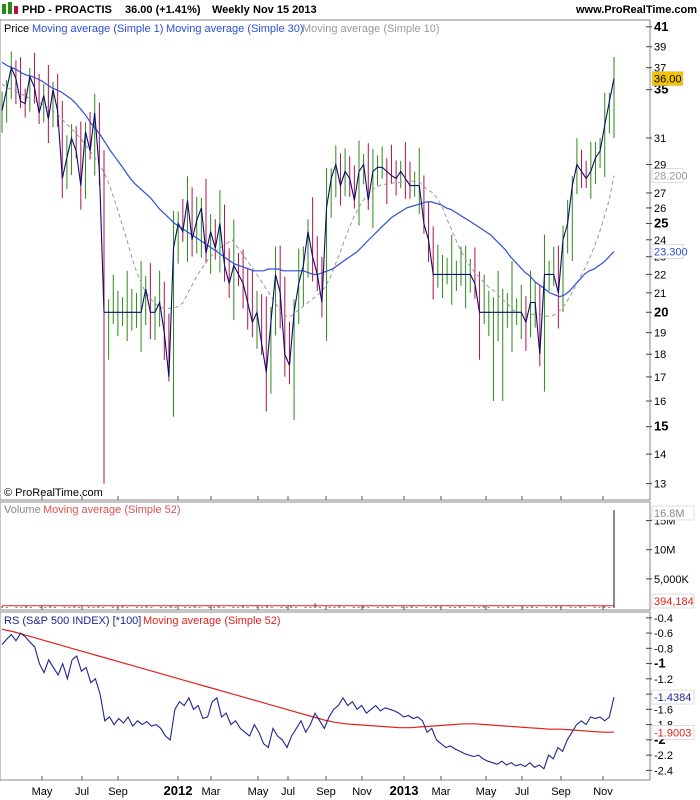 This screenshot has width=700, height=800. What do you see at coordinates (660, 139) in the screenshot?
I see `y-tick-label: 31` at bounding box center [660, 139].